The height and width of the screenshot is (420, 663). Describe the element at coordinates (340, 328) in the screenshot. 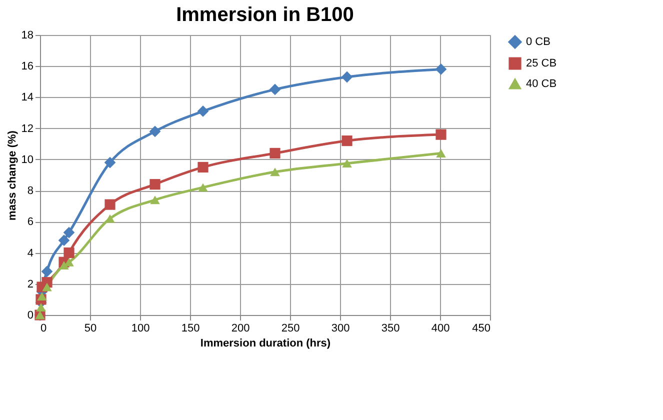

I see `x-tick-label: 300` at that location.